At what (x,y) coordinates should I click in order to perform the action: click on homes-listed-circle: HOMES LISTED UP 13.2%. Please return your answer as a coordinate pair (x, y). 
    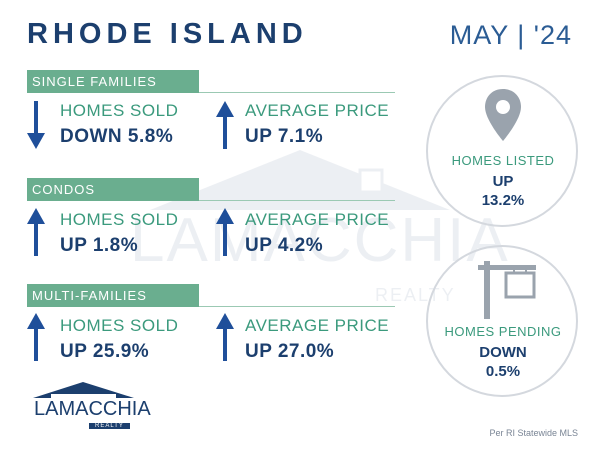
    Looking at the image, I should click on (502, 151).